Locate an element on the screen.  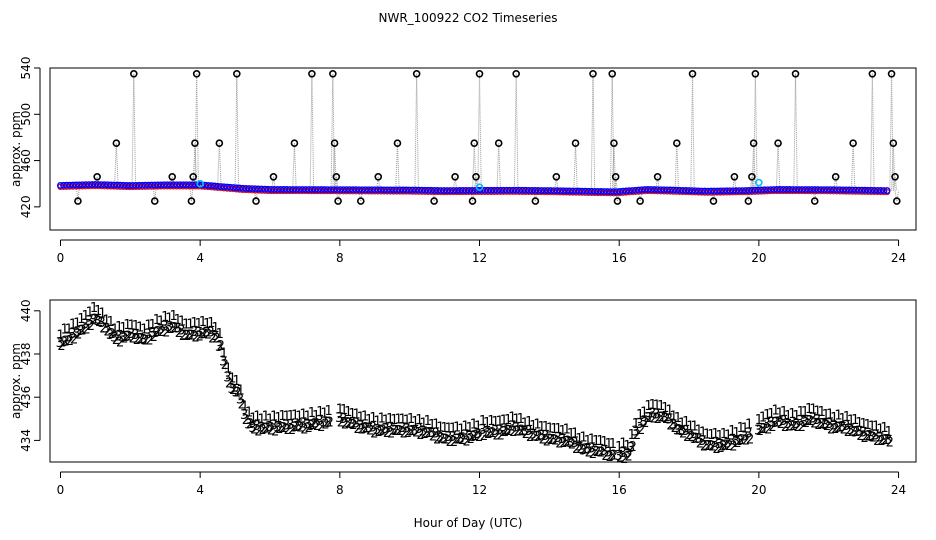
top-y-tick-label: 540 is located at coordinates (26, 68).